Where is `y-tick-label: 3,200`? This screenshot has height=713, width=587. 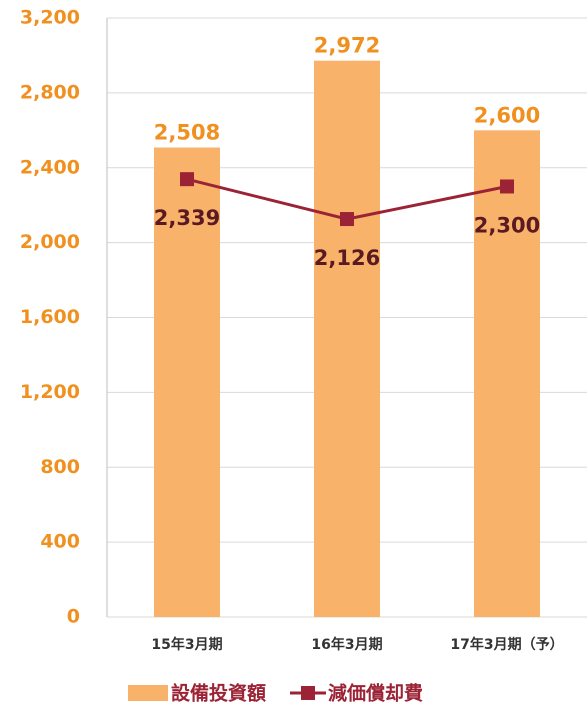 y-tick-label: 3,200 is located at coordinates (50, 18).